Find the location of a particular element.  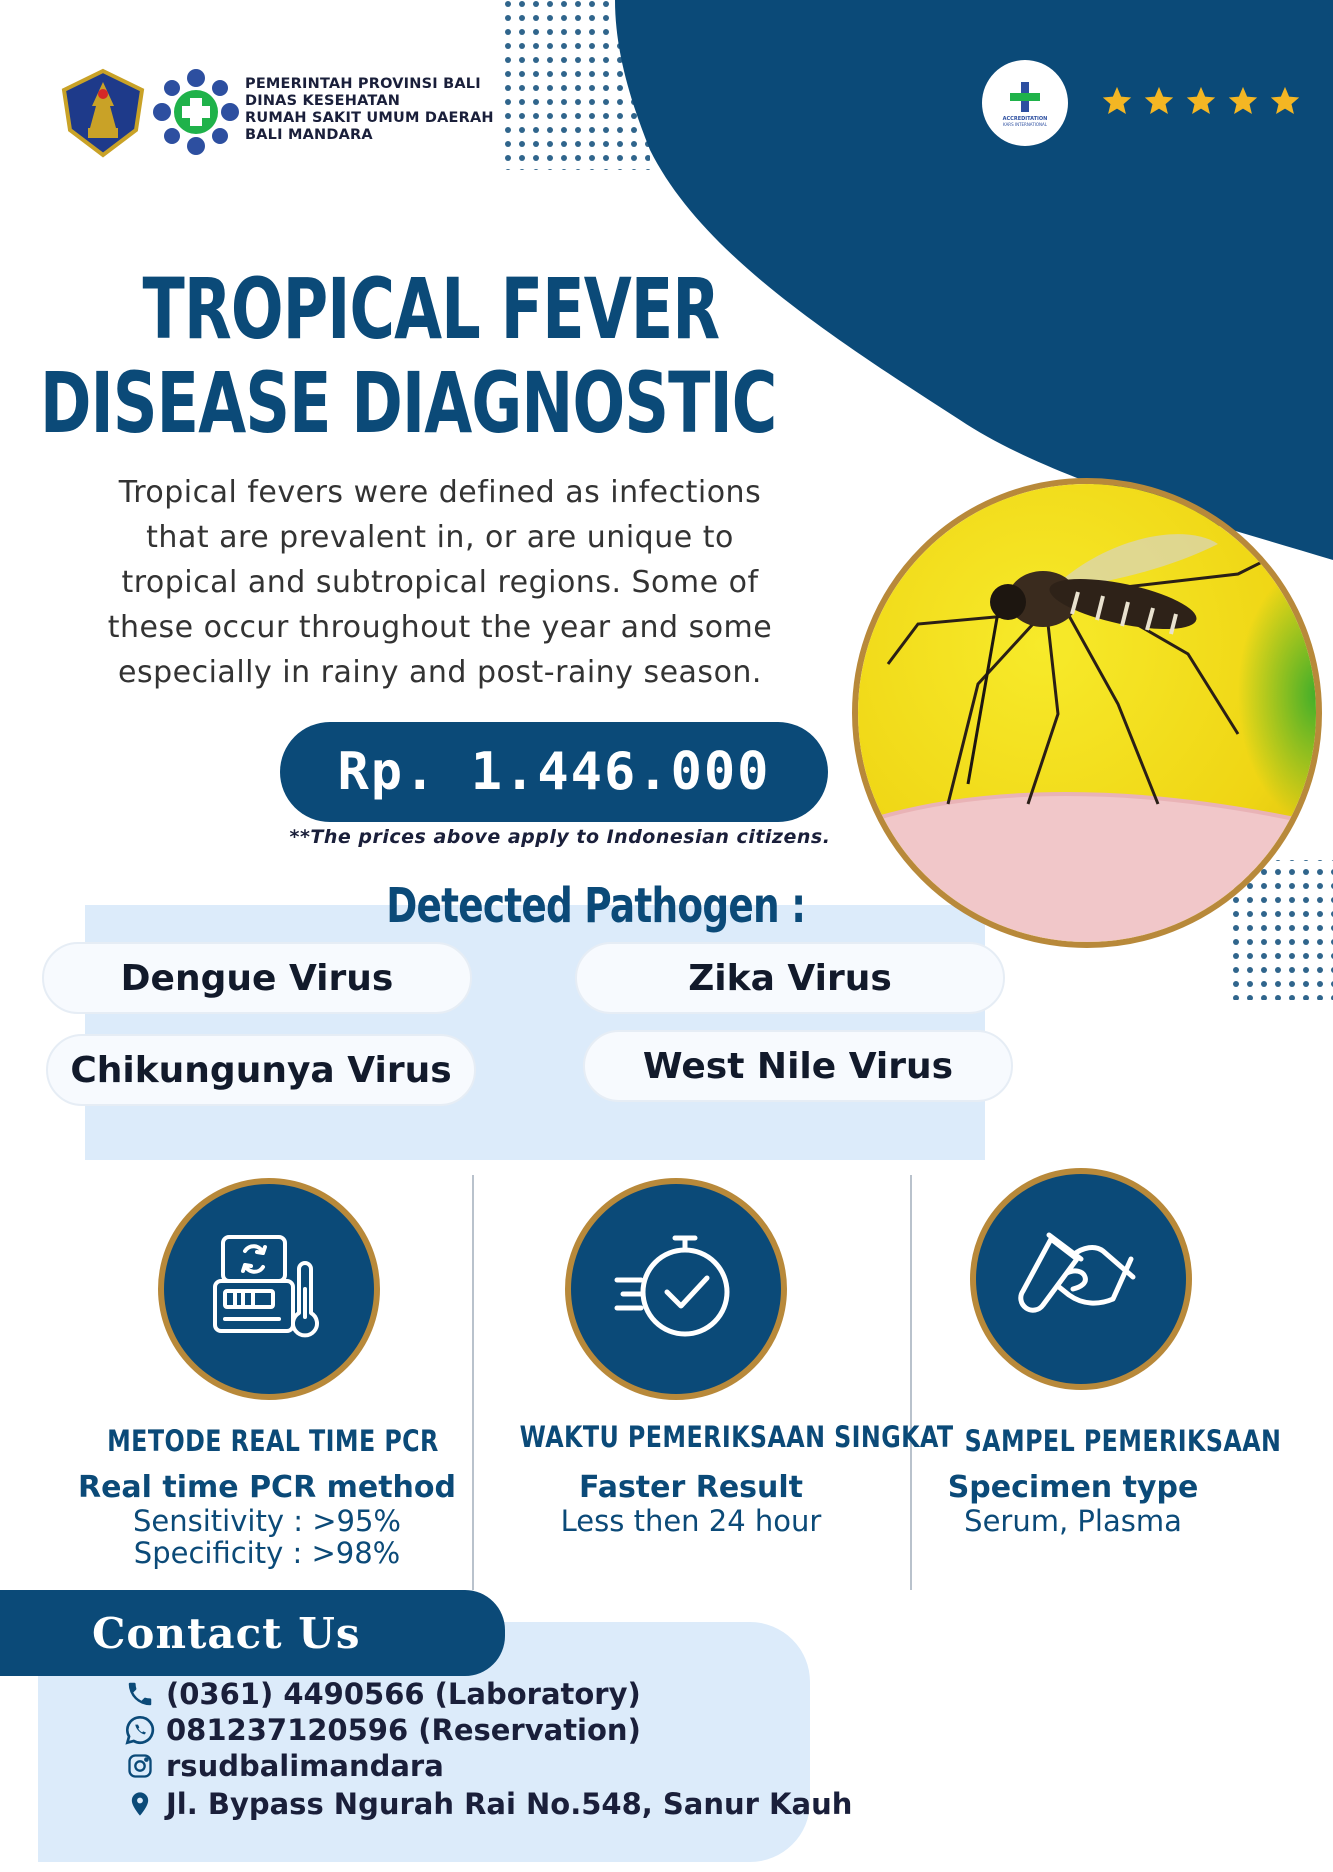

whatsapp-icon is located at coordinates (140, 1730).